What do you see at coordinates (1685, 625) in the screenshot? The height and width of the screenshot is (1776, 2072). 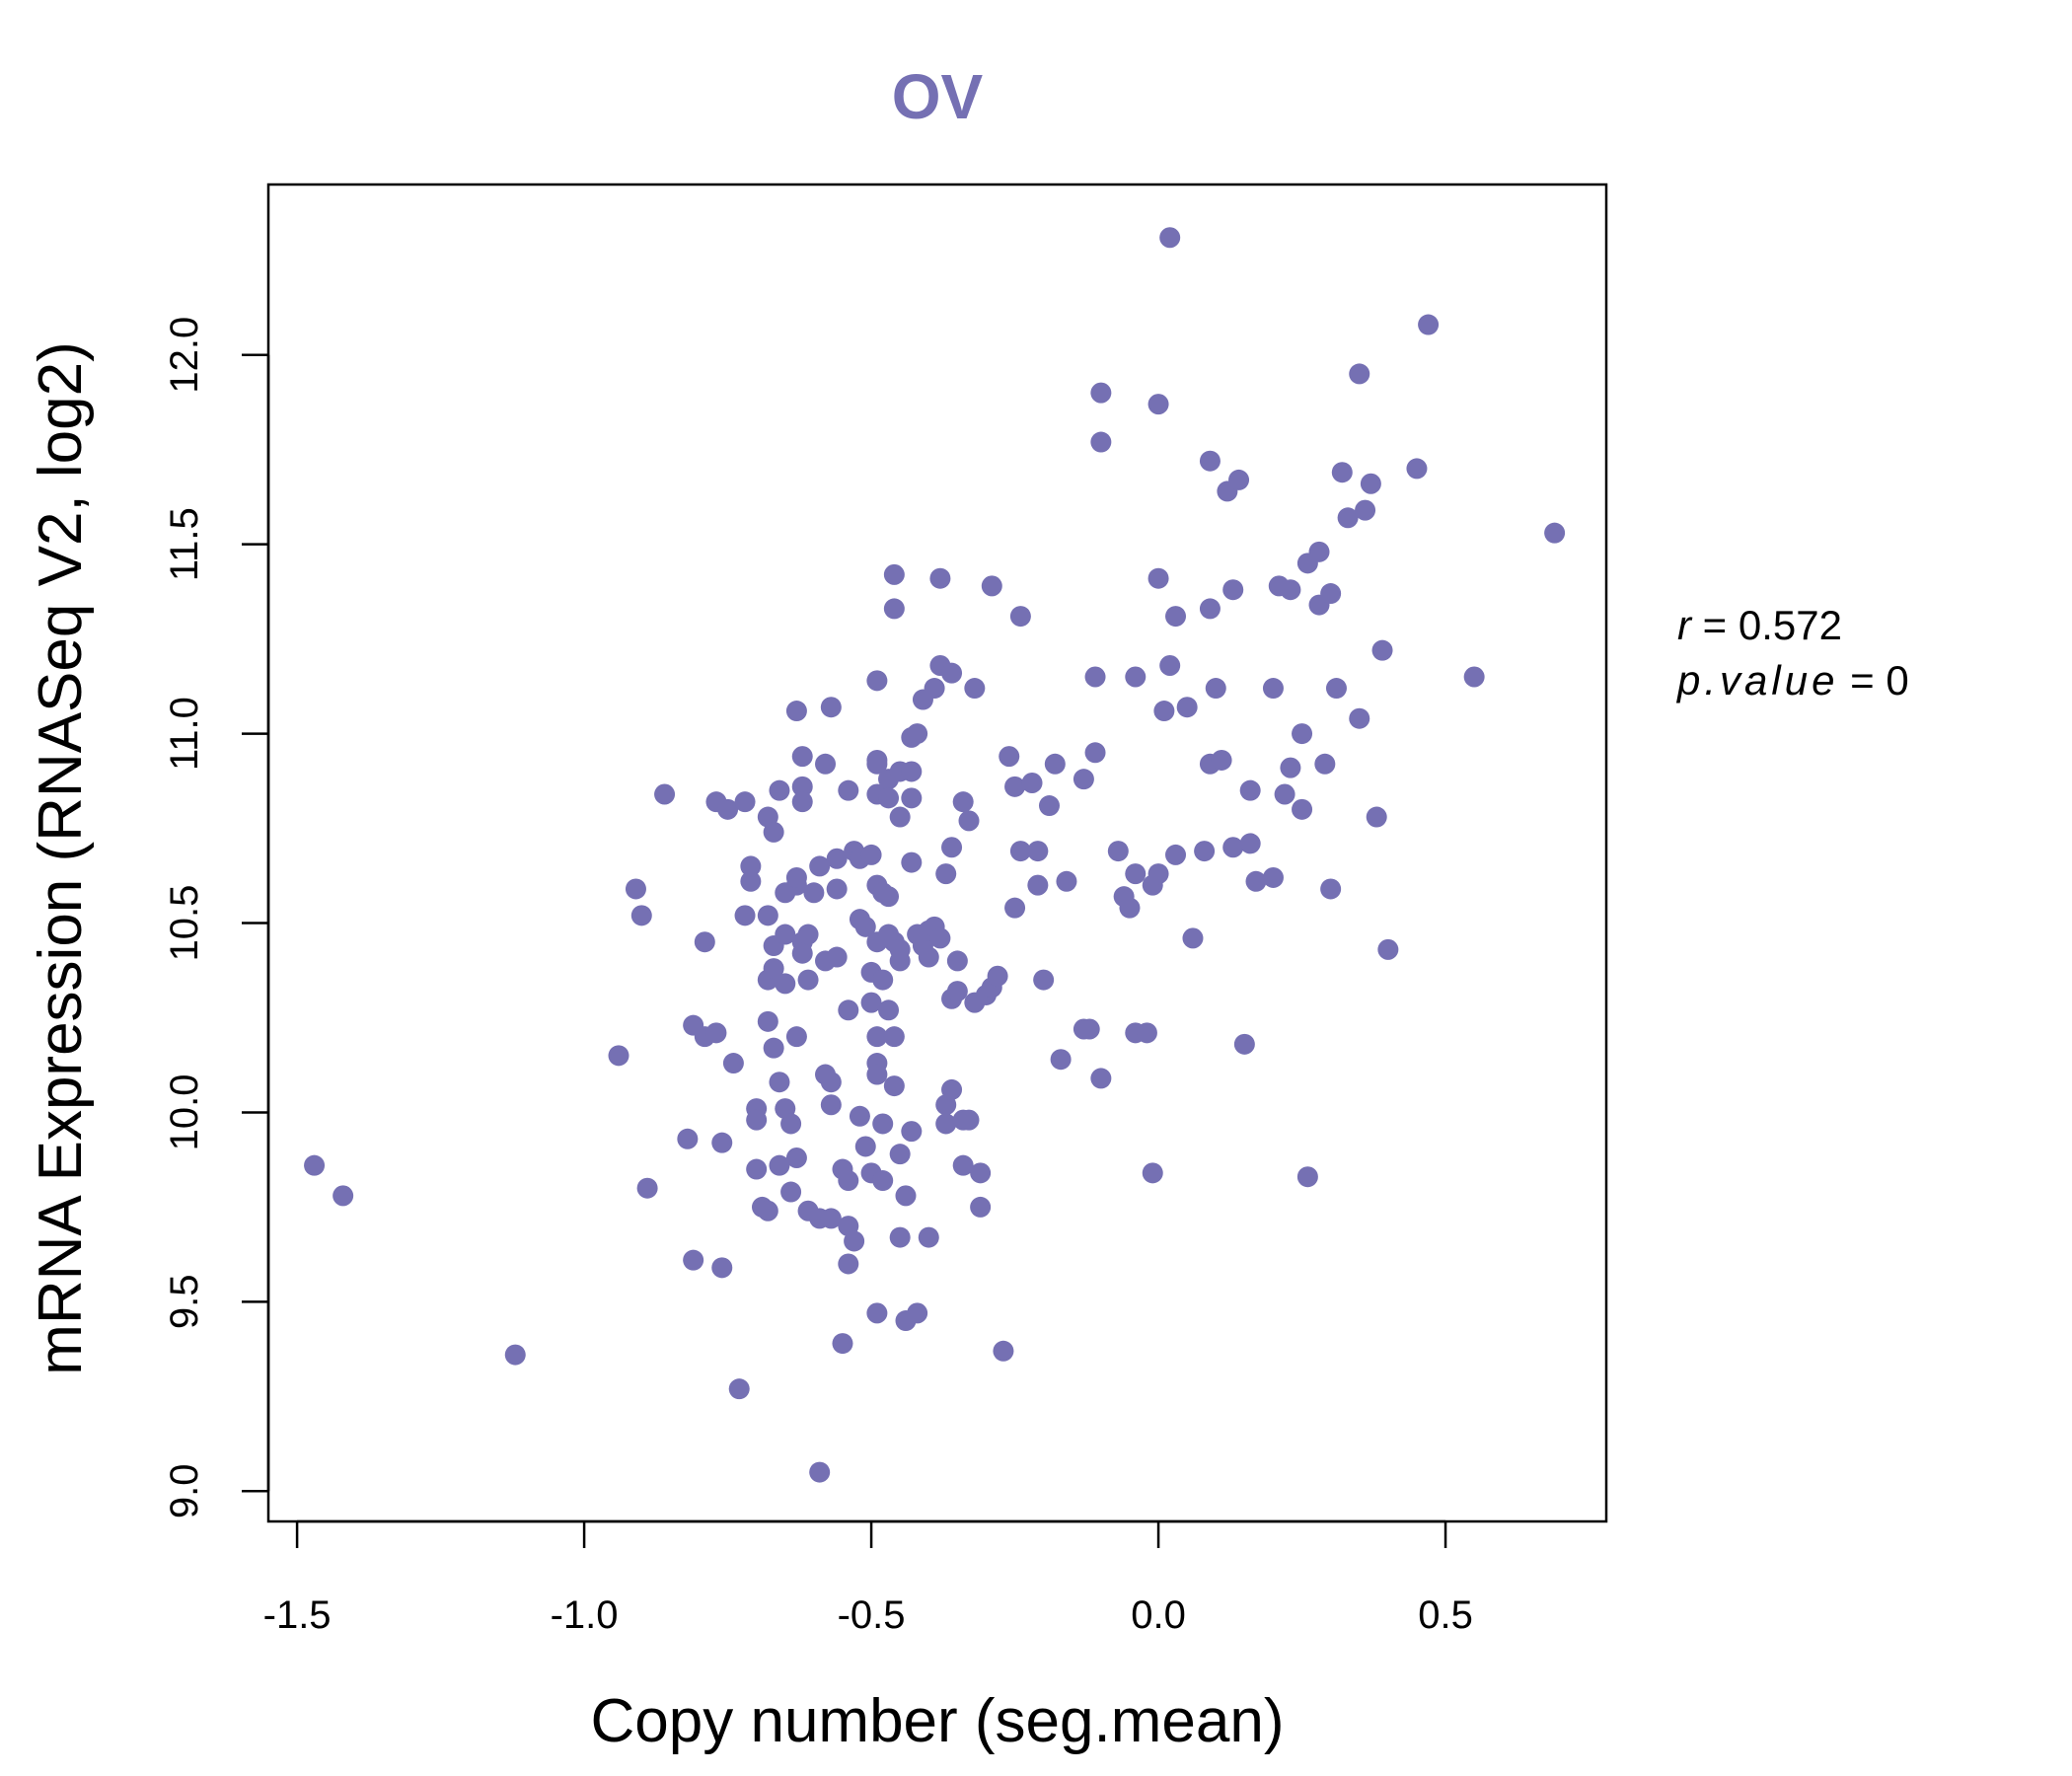 I see `r-label: r` at bounding box center [1685, 625].